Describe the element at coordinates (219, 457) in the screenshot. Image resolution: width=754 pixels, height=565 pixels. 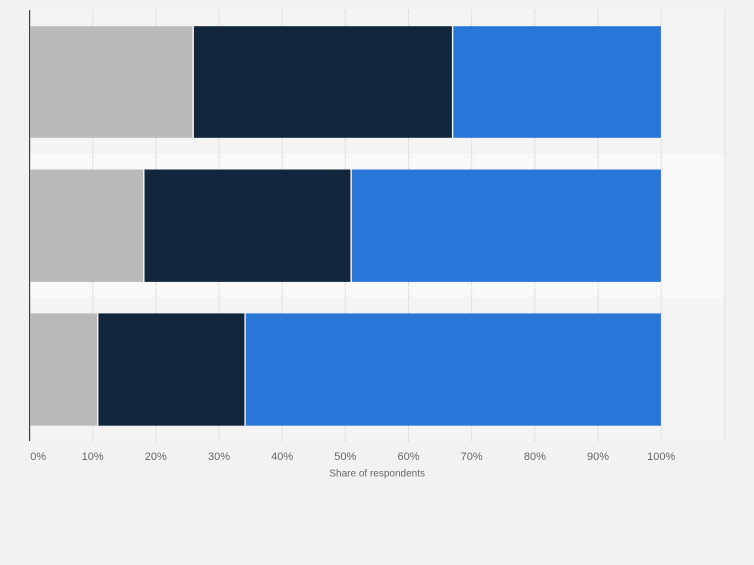
I see `svg-text: 30%` at that location.